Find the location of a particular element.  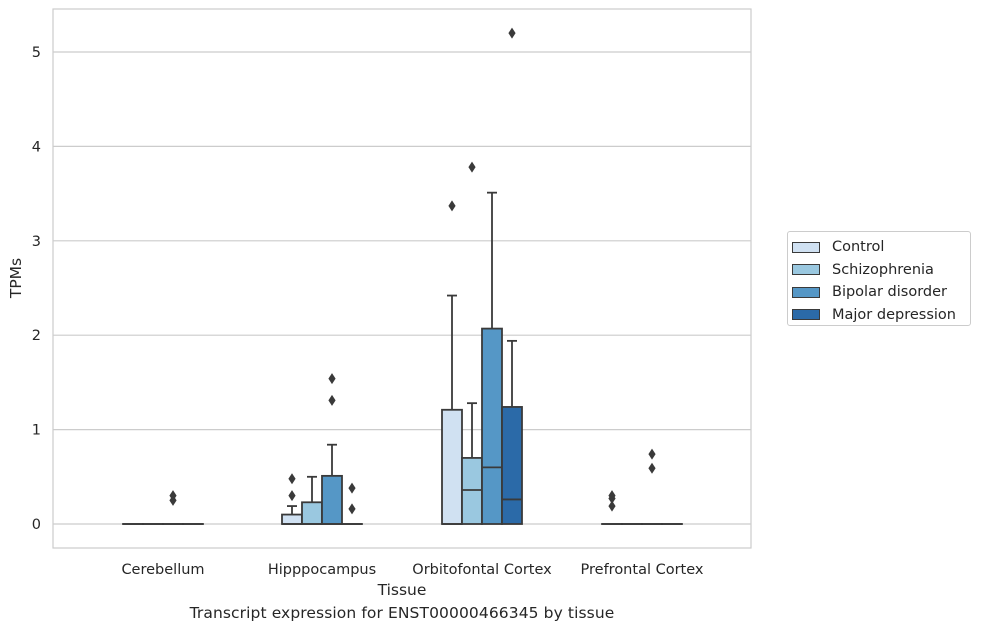

x-tick-label: Hipppocampus is located at coordinates (322, 570).